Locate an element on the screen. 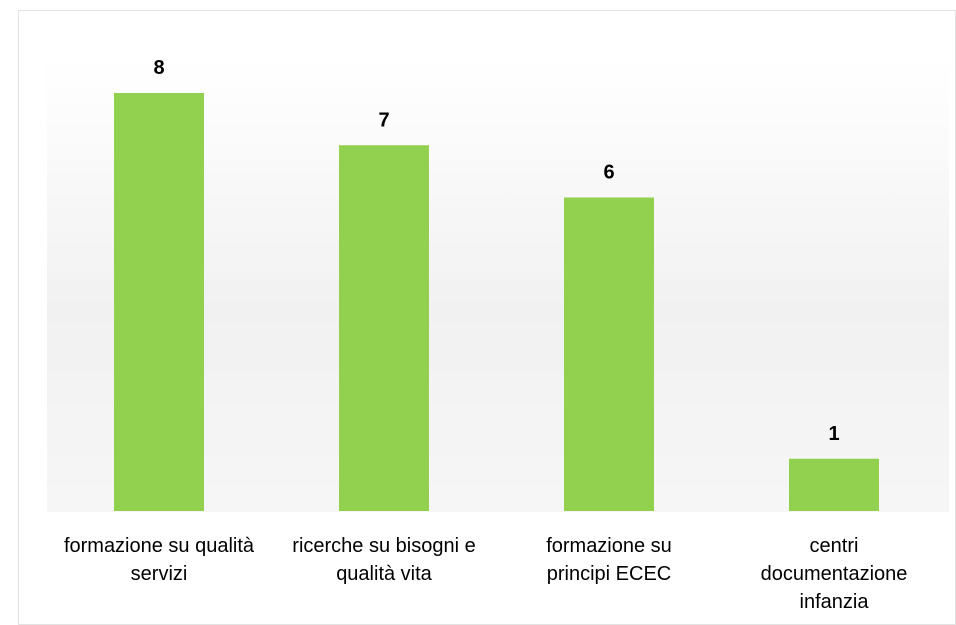  category-label-line: documentazione is located at coordinates (834, 574).